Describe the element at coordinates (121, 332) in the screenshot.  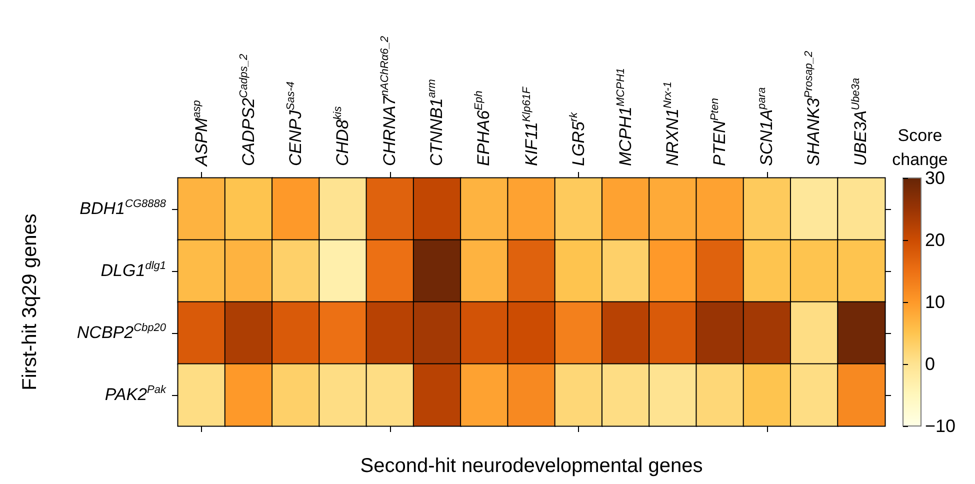
I see `y-tick-label: NCBP2$^{Cbp20}$` at that location.